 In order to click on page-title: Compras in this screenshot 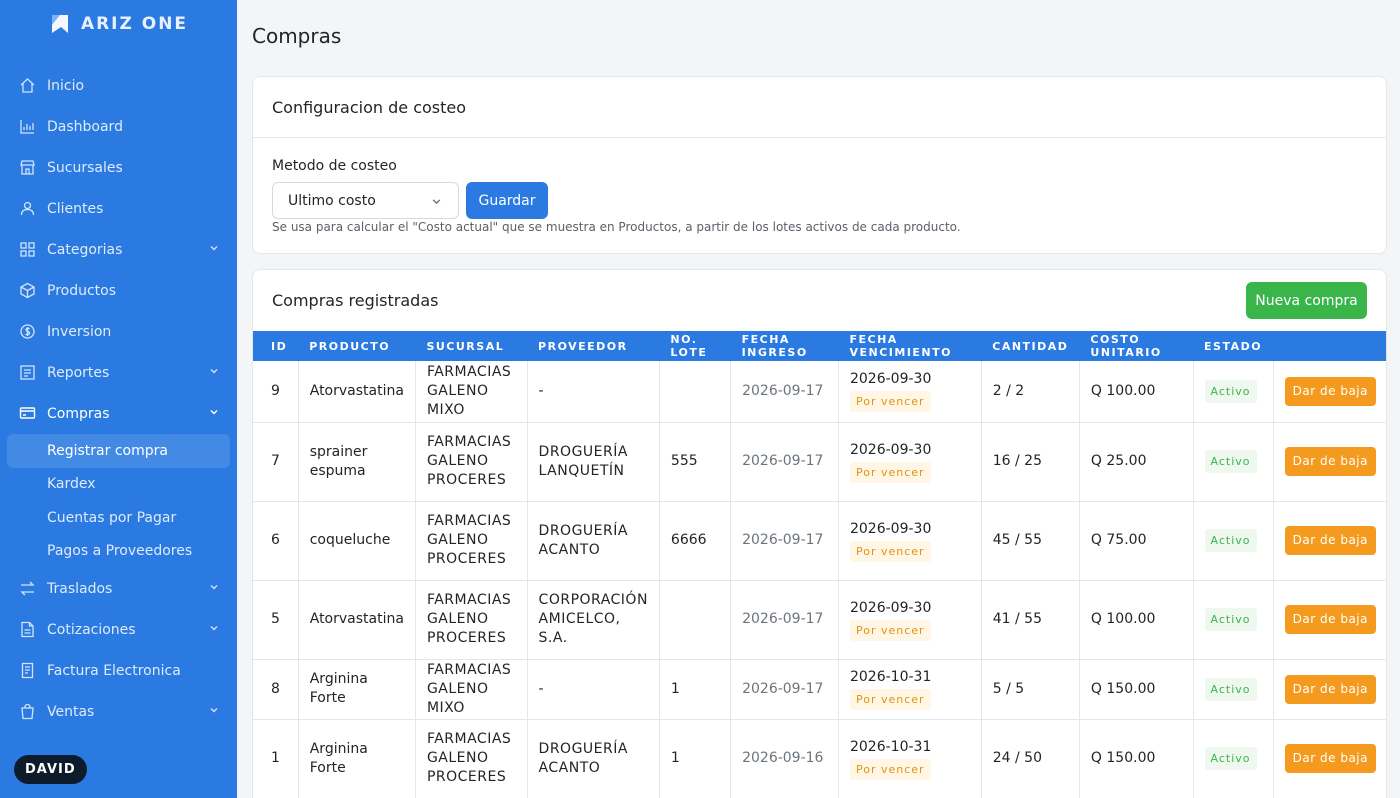, I will do `click(297, 36)`.